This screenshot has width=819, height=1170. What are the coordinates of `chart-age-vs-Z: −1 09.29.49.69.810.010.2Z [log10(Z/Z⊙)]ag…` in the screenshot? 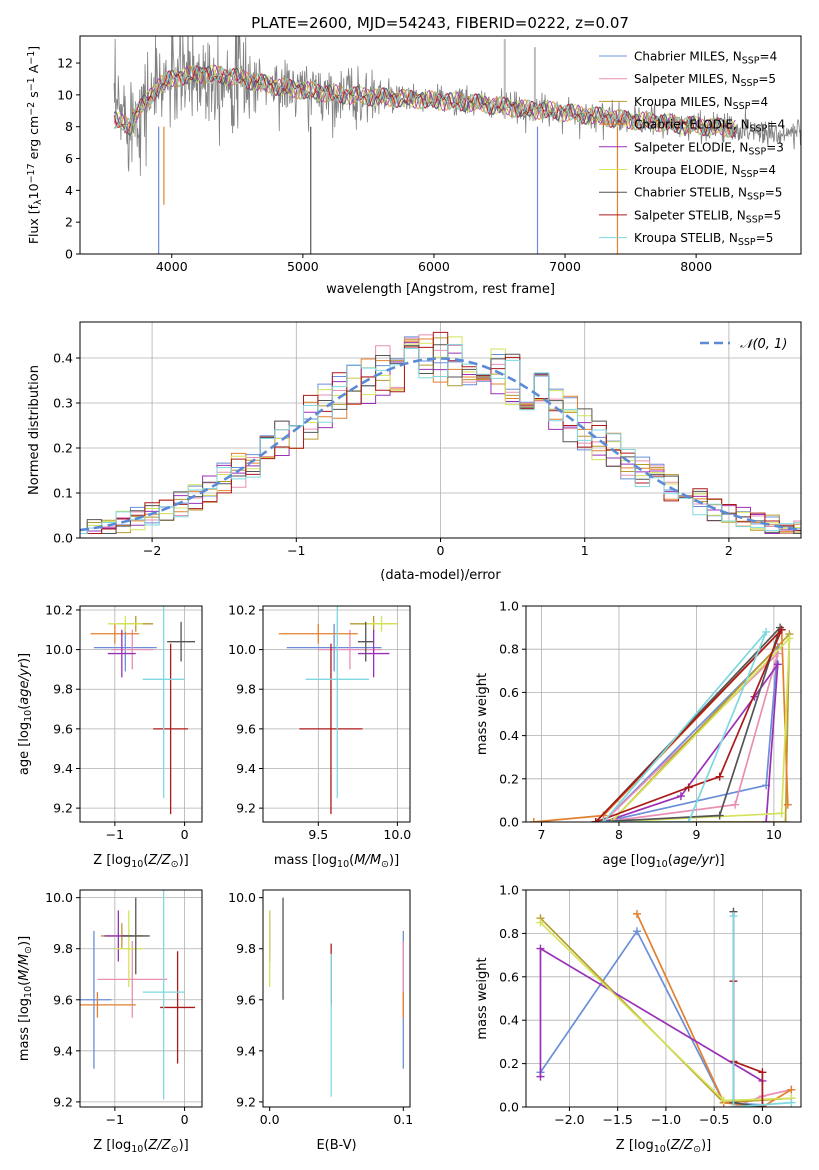 It's located at (110, 736).